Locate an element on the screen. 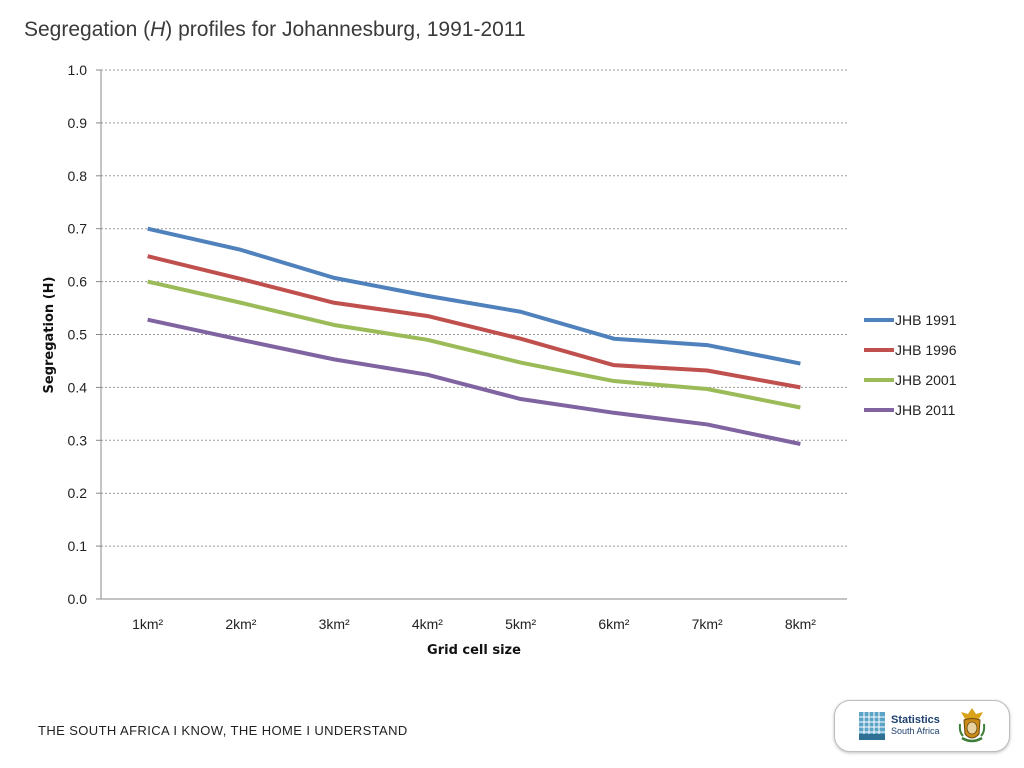 Image resolution: width=1024 pixels, height=768 pixels. legend: JHB 1991 JHB 1996 JHB 2001 JHB 2011 is located at coordinates (910, 365).